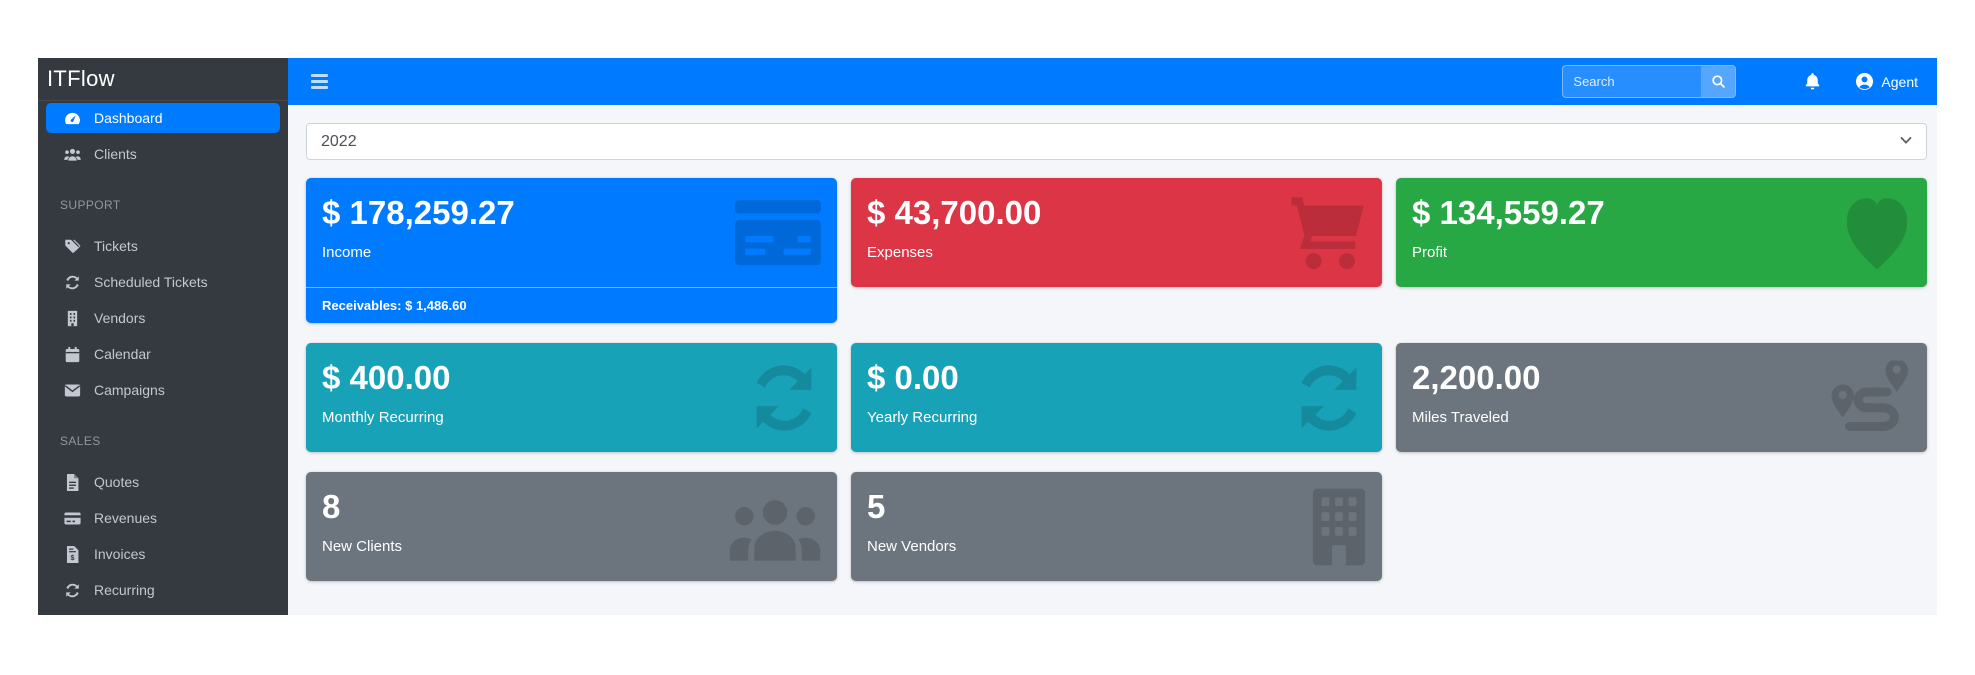  What do you see at coordinates (383, 417) in the screenshot?
I see `card-label: Monthly Recurring` at bounding box center [383, 417].